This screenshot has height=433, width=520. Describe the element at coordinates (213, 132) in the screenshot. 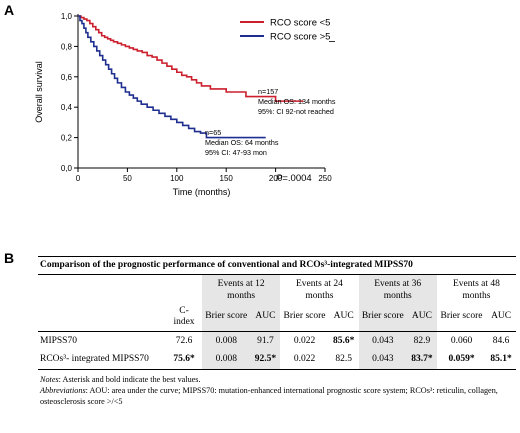

I see `group2-annotation: n=65` at that location.